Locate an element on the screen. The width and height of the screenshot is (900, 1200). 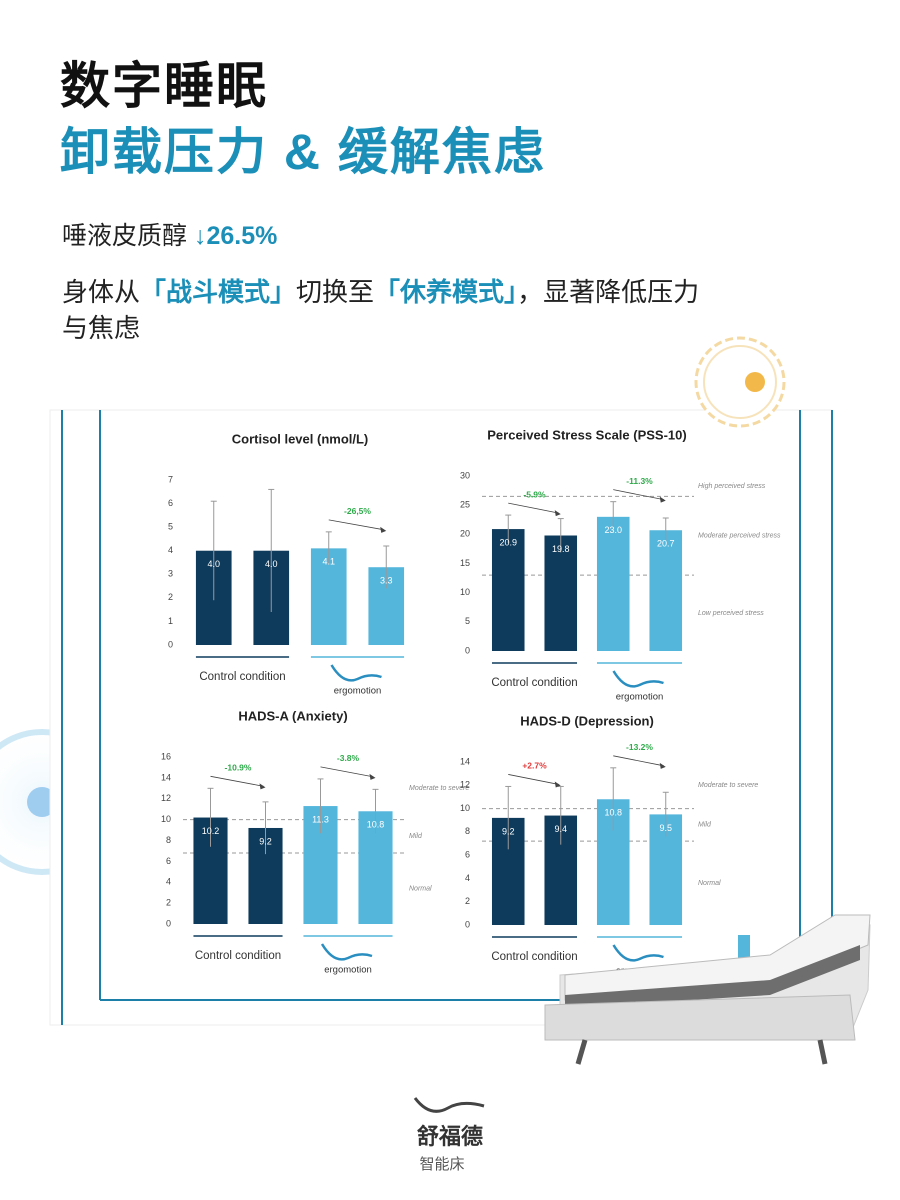
chart-title: Perceived Stress Scale (PSS-10) is located at coordinates (586, 434).